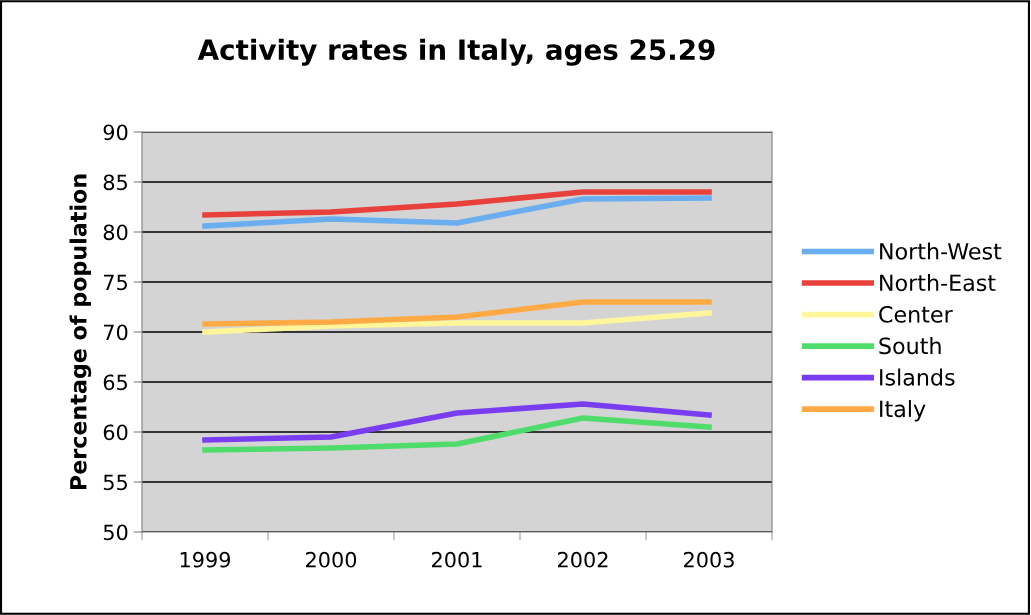 This screenshot has height=615, width=1031. Describe the element at coordinates (115, 482) in the screenshot. I see `y-tick-label: 55` at that location.